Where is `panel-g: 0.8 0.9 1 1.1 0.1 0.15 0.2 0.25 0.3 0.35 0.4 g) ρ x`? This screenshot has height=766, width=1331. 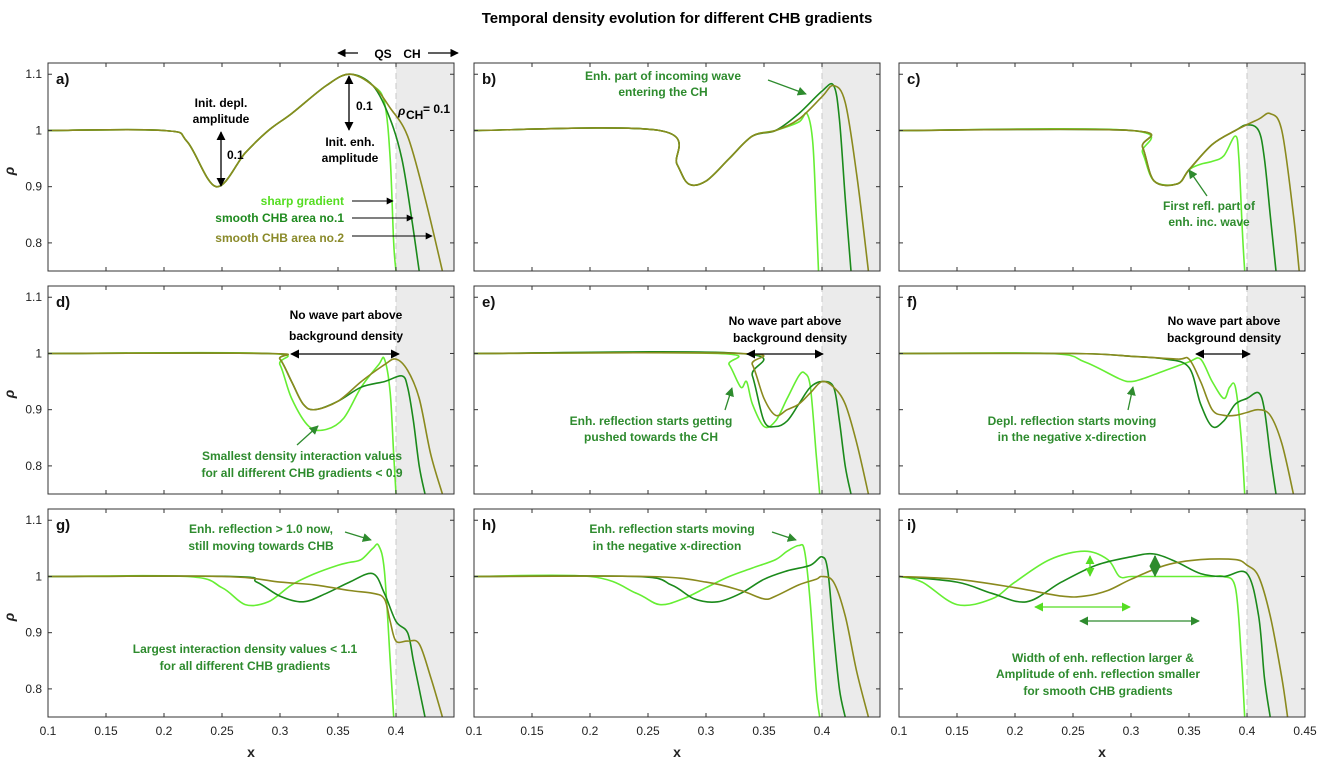 panel-g: 0.8 0.9 1 1.1 0.1 0.15 0.2 0.25 0.3 0.35 0.4 g) ρ x is located at coordinates (228, 634).